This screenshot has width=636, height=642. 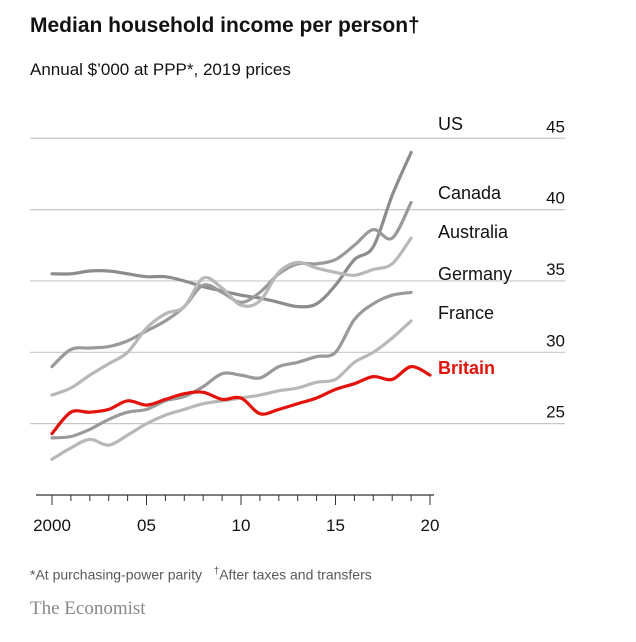 I want to click on x-tick-label-2020: 20, so click(x=430, y=525).